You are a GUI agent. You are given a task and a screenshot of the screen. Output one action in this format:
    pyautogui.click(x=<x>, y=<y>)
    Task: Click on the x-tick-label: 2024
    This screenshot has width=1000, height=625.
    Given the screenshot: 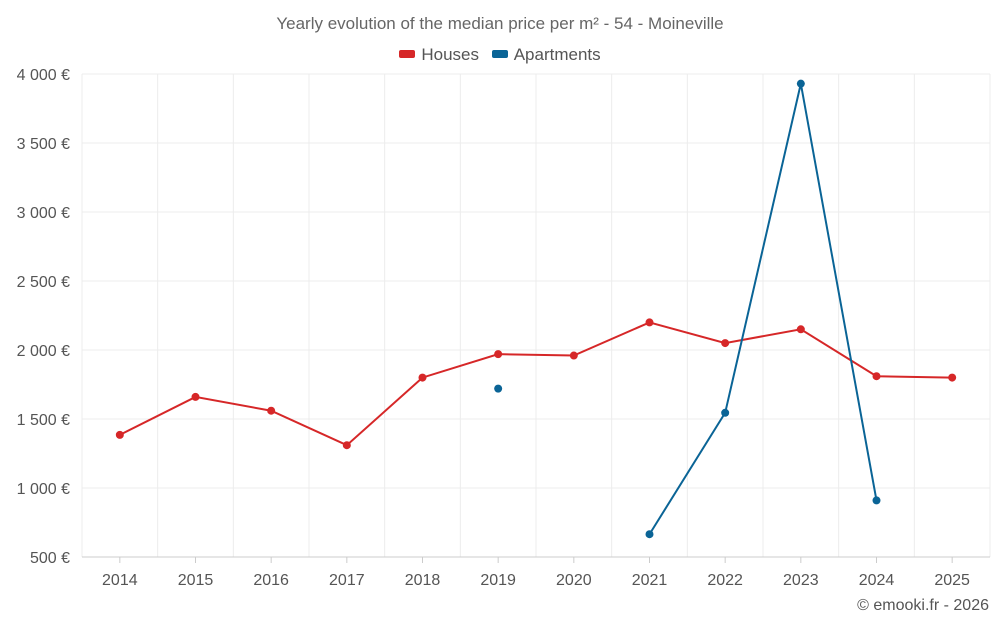 What is the action you would take?
    pyautogui.click(x=877, y=580)
    